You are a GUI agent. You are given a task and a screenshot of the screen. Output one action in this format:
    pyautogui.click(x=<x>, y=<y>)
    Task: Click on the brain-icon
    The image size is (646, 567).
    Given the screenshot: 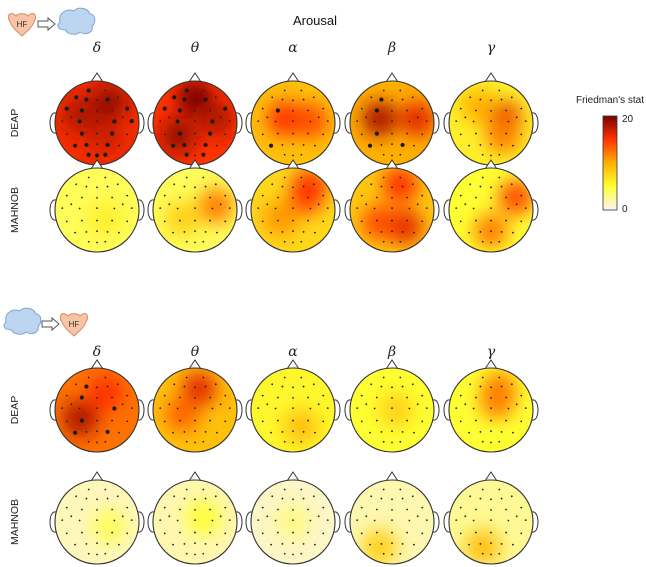 What is the action you would take?
    pyautogui.click(x=22, y=321)
    